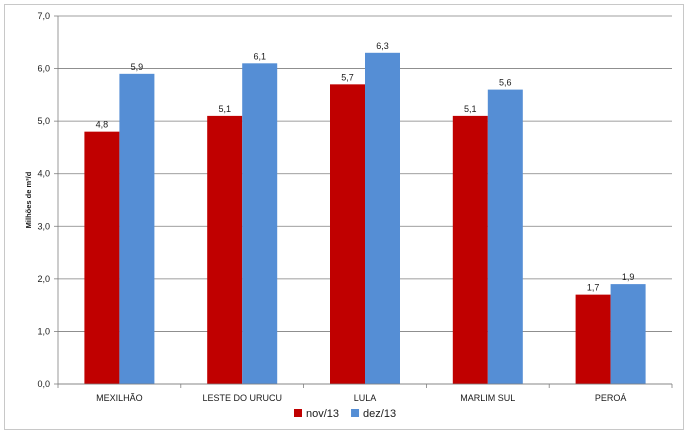 Image resolution: width=688 pixels, height=434 pixels. What do you see at coordinates (611, 398) in the screenshot?
I see `x-category-label: PEROÁ` at bounding box center [611, 398].